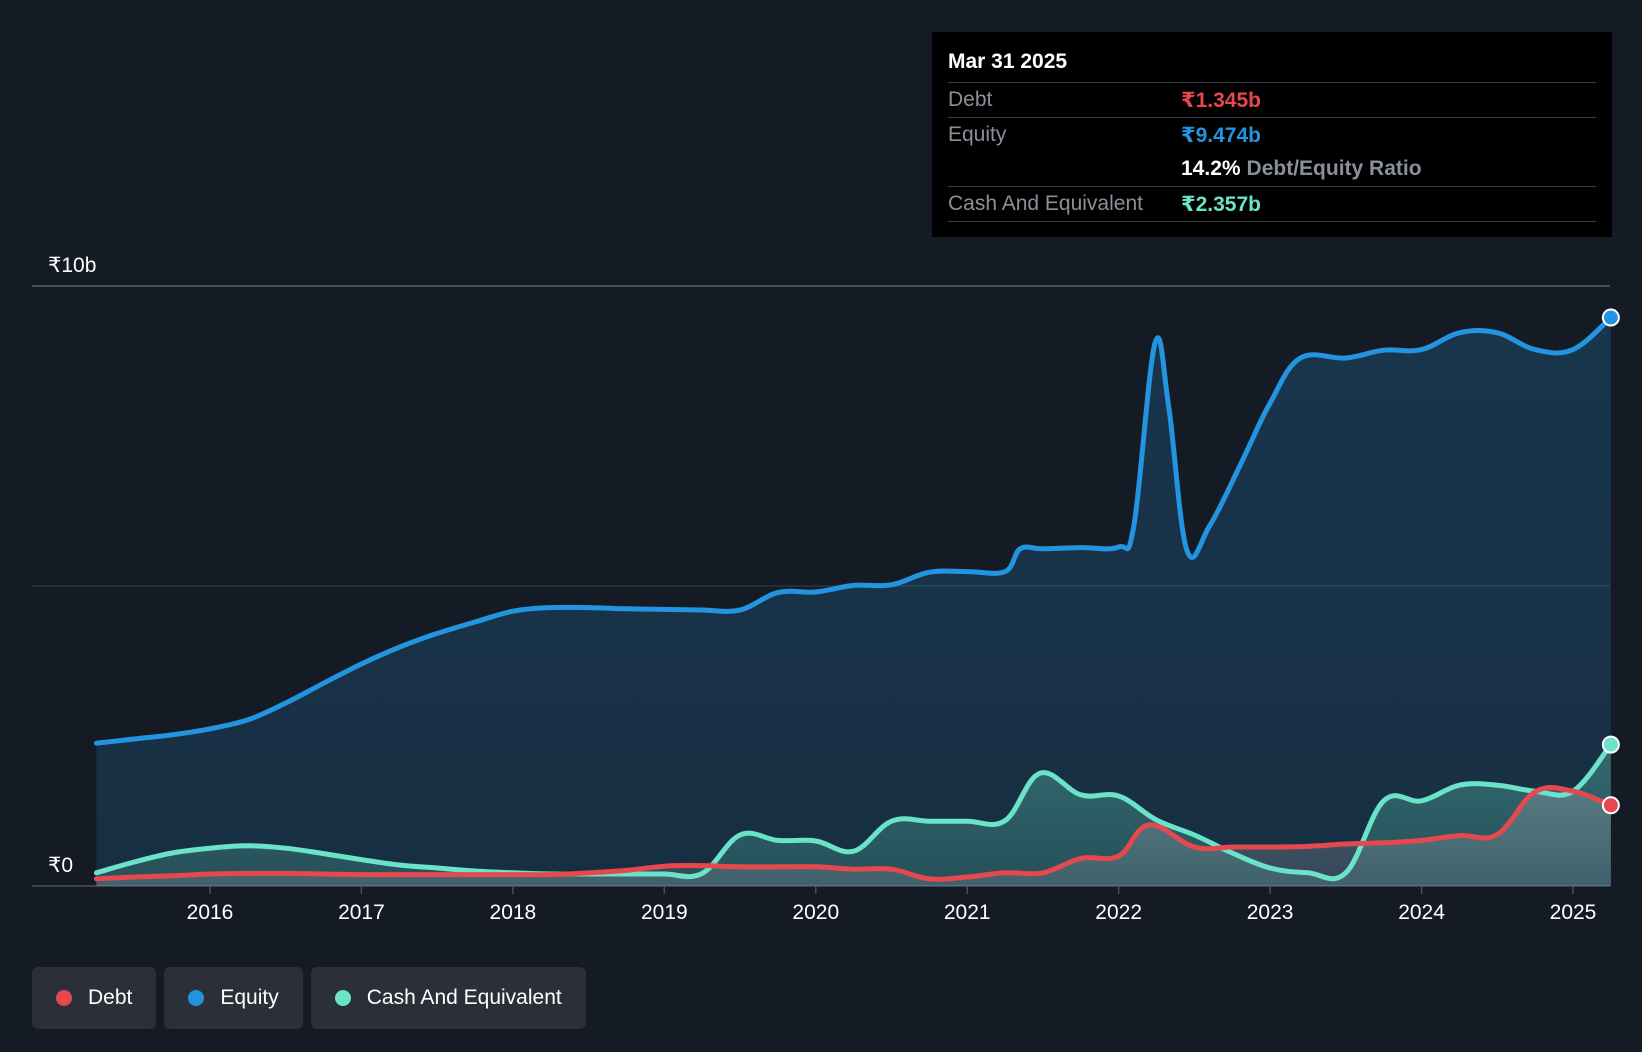 The image size is (1642, 1052). What do you see at coordinates (1211, 168) in the screenshot?
I see `tooltip-ratio-value: 14.2%` at bounding box center [1211, 168].